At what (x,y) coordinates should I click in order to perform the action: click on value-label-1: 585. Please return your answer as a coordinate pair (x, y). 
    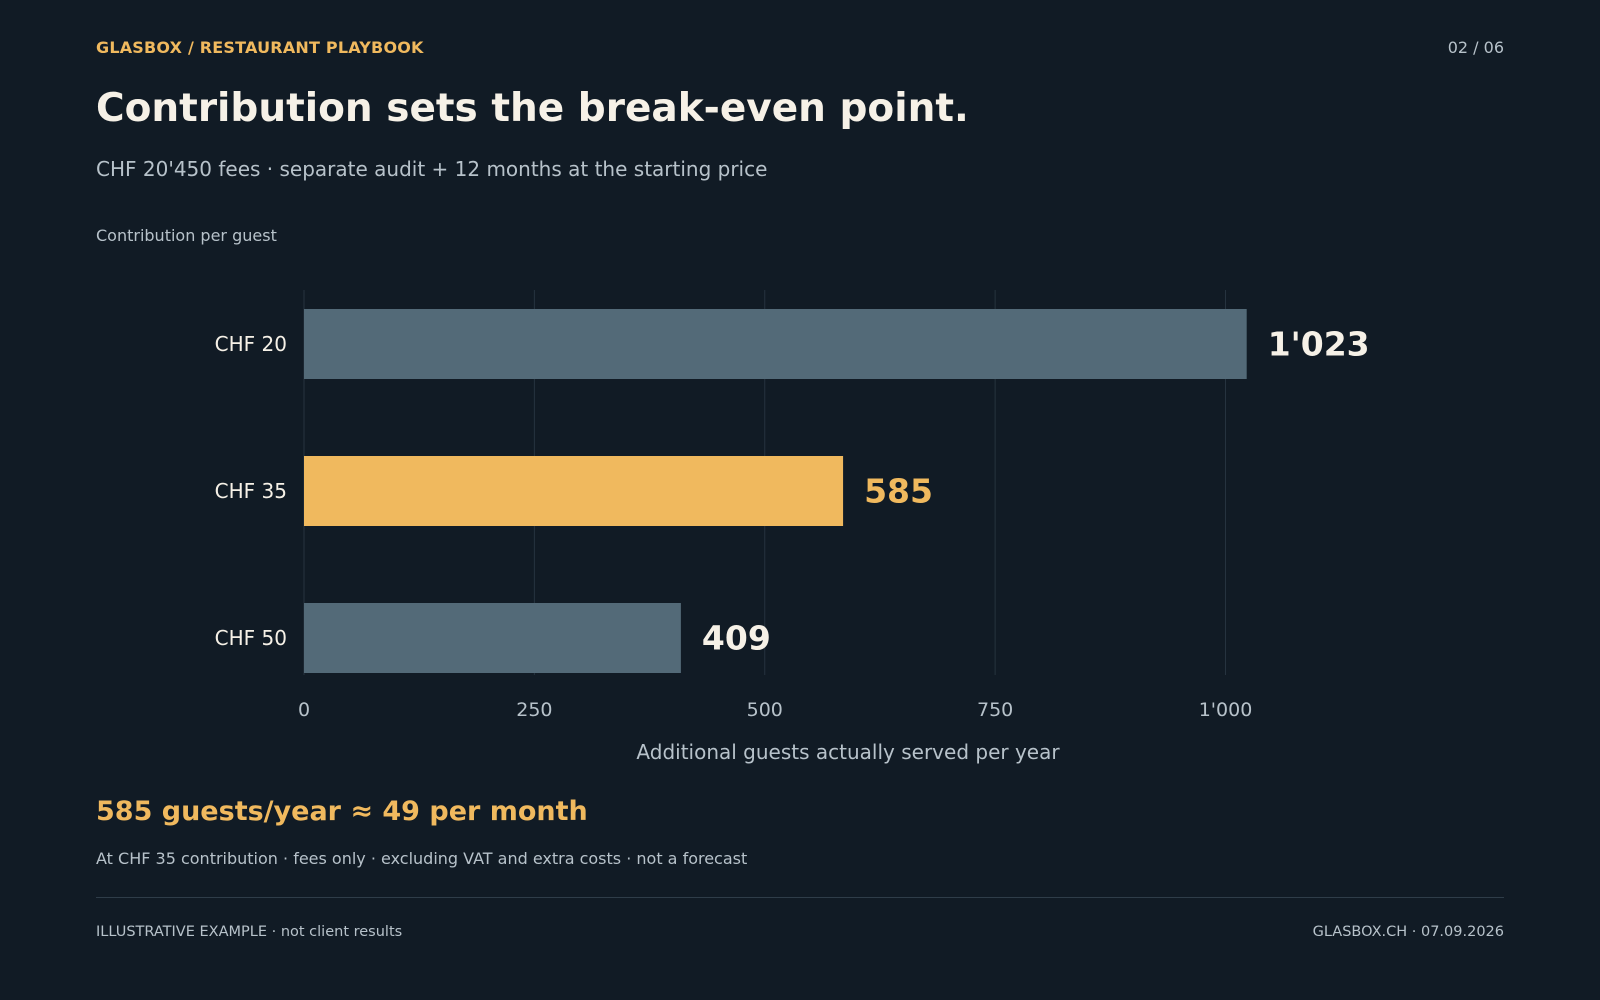
    Looking at the image, I should click on (898, 491).